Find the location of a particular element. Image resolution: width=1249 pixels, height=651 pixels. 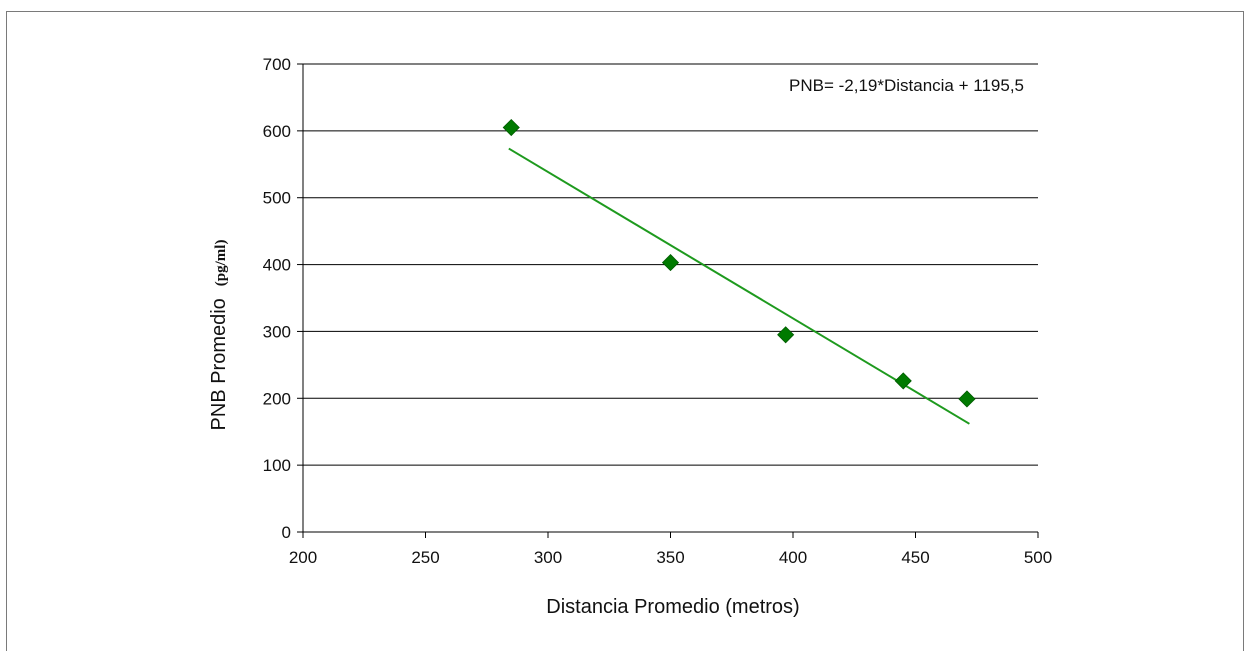

y-tick-label-500: 500 is located at coordinates (277, 198).